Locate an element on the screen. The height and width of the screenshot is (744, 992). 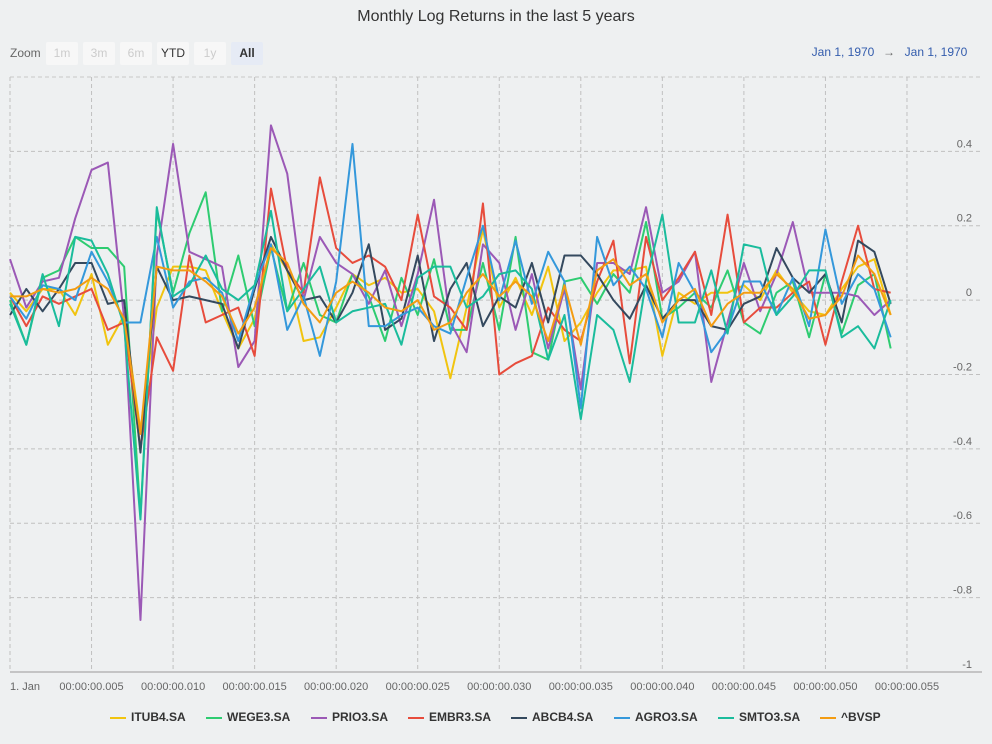
x-tick-label: 00:00:00.045 is located at coordinates (744, 687).